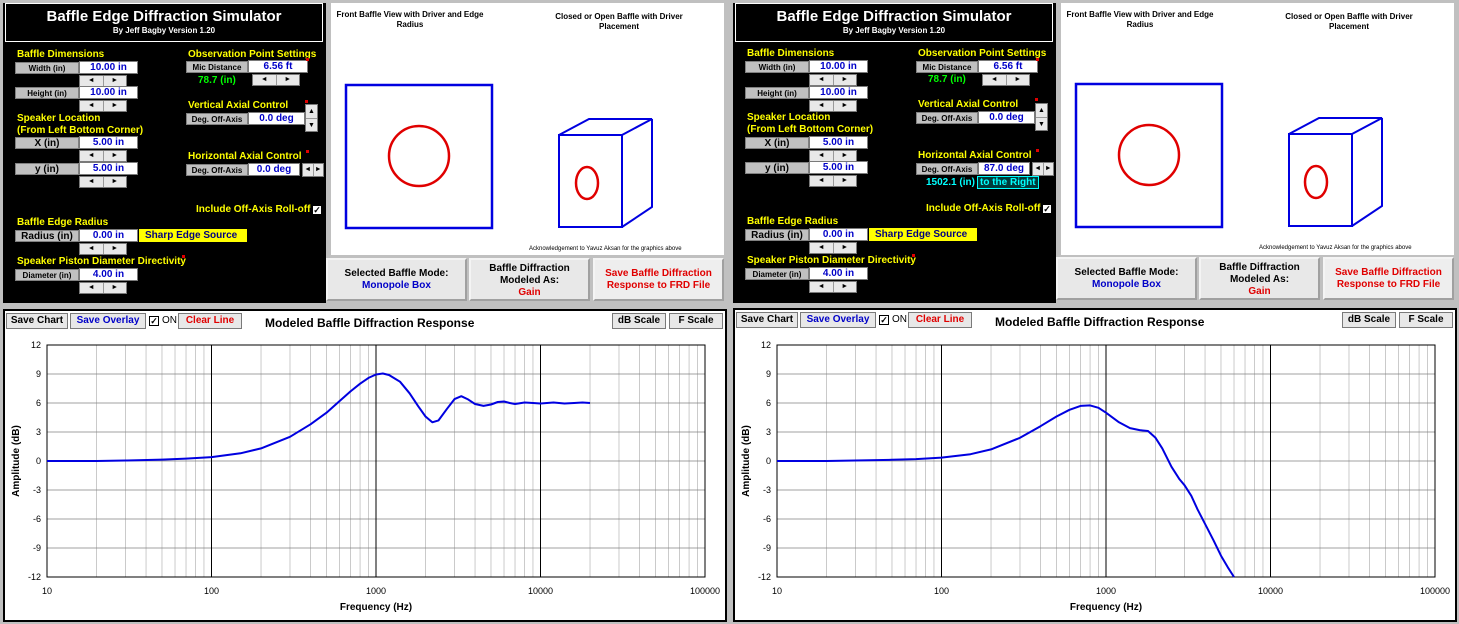  I want to click on edge-radius-header: Baffle Edge Radius, so click(793, 221).